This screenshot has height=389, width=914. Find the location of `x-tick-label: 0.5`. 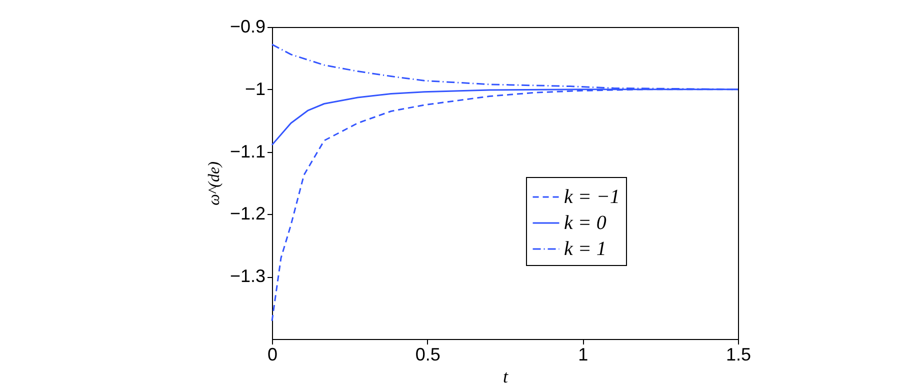

x-tick-label: 0.5 is located at coordinates (427, 354).